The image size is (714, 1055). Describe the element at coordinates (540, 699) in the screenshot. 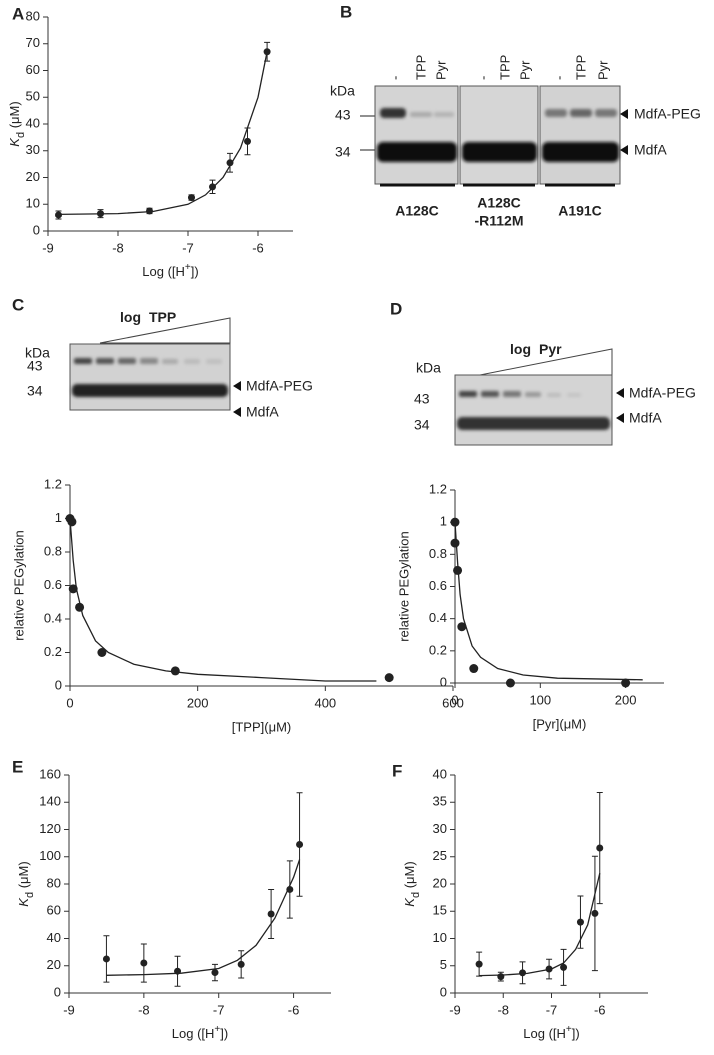

I see `x-tick-label: 100` at that location.